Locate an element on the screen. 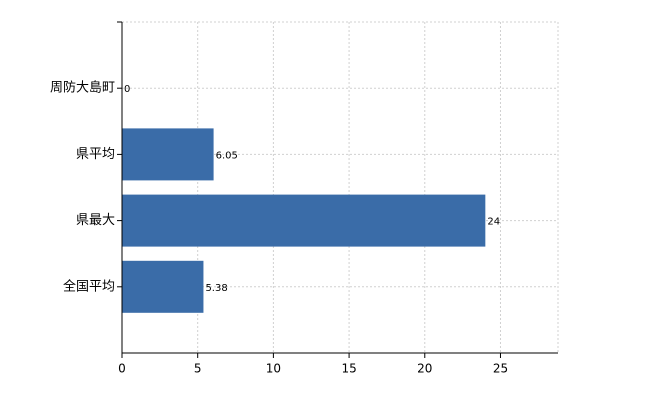  y-tick-label: 全国平均 is located at coordinates (89, 286).